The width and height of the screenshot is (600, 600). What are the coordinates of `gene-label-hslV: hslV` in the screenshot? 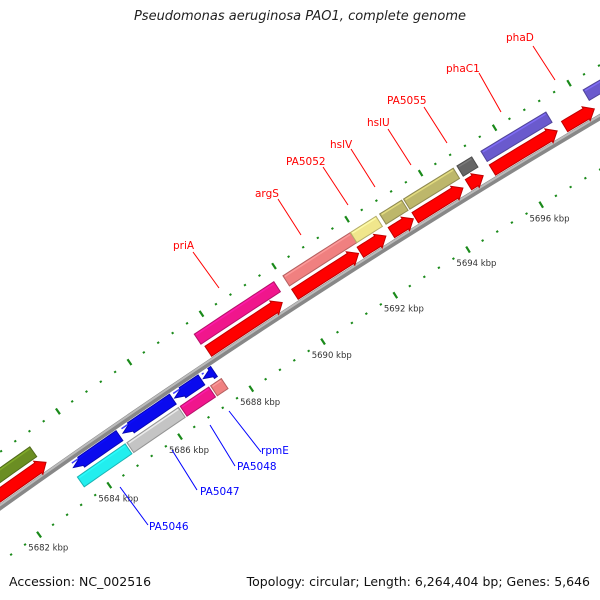 It's located at (341, 145).